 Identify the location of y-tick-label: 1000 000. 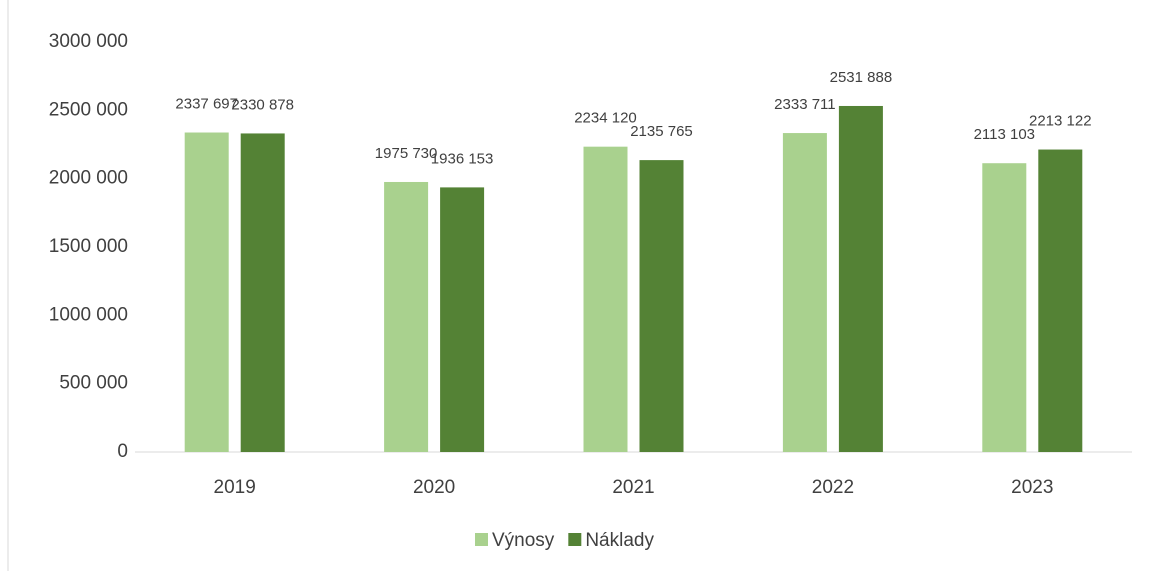
(88, 314).